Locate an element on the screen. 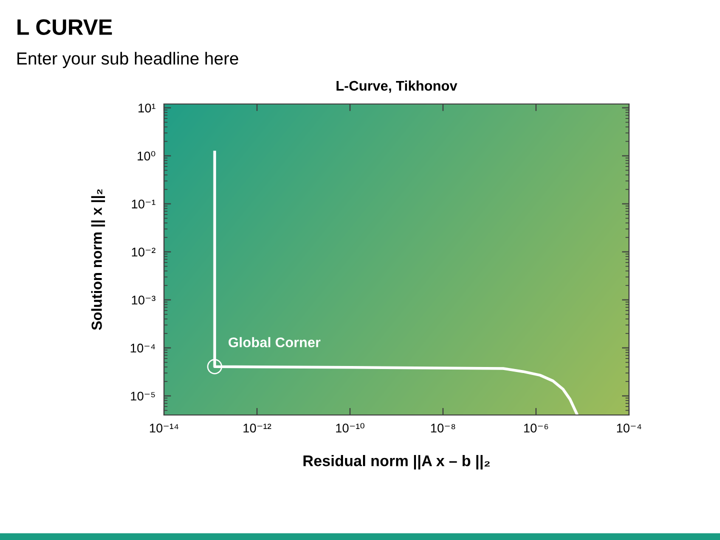 The height and width of the screenshot is (540, 720). y-axis-title: Solution norm || x ||₂ is located at coordinates (98, 259).